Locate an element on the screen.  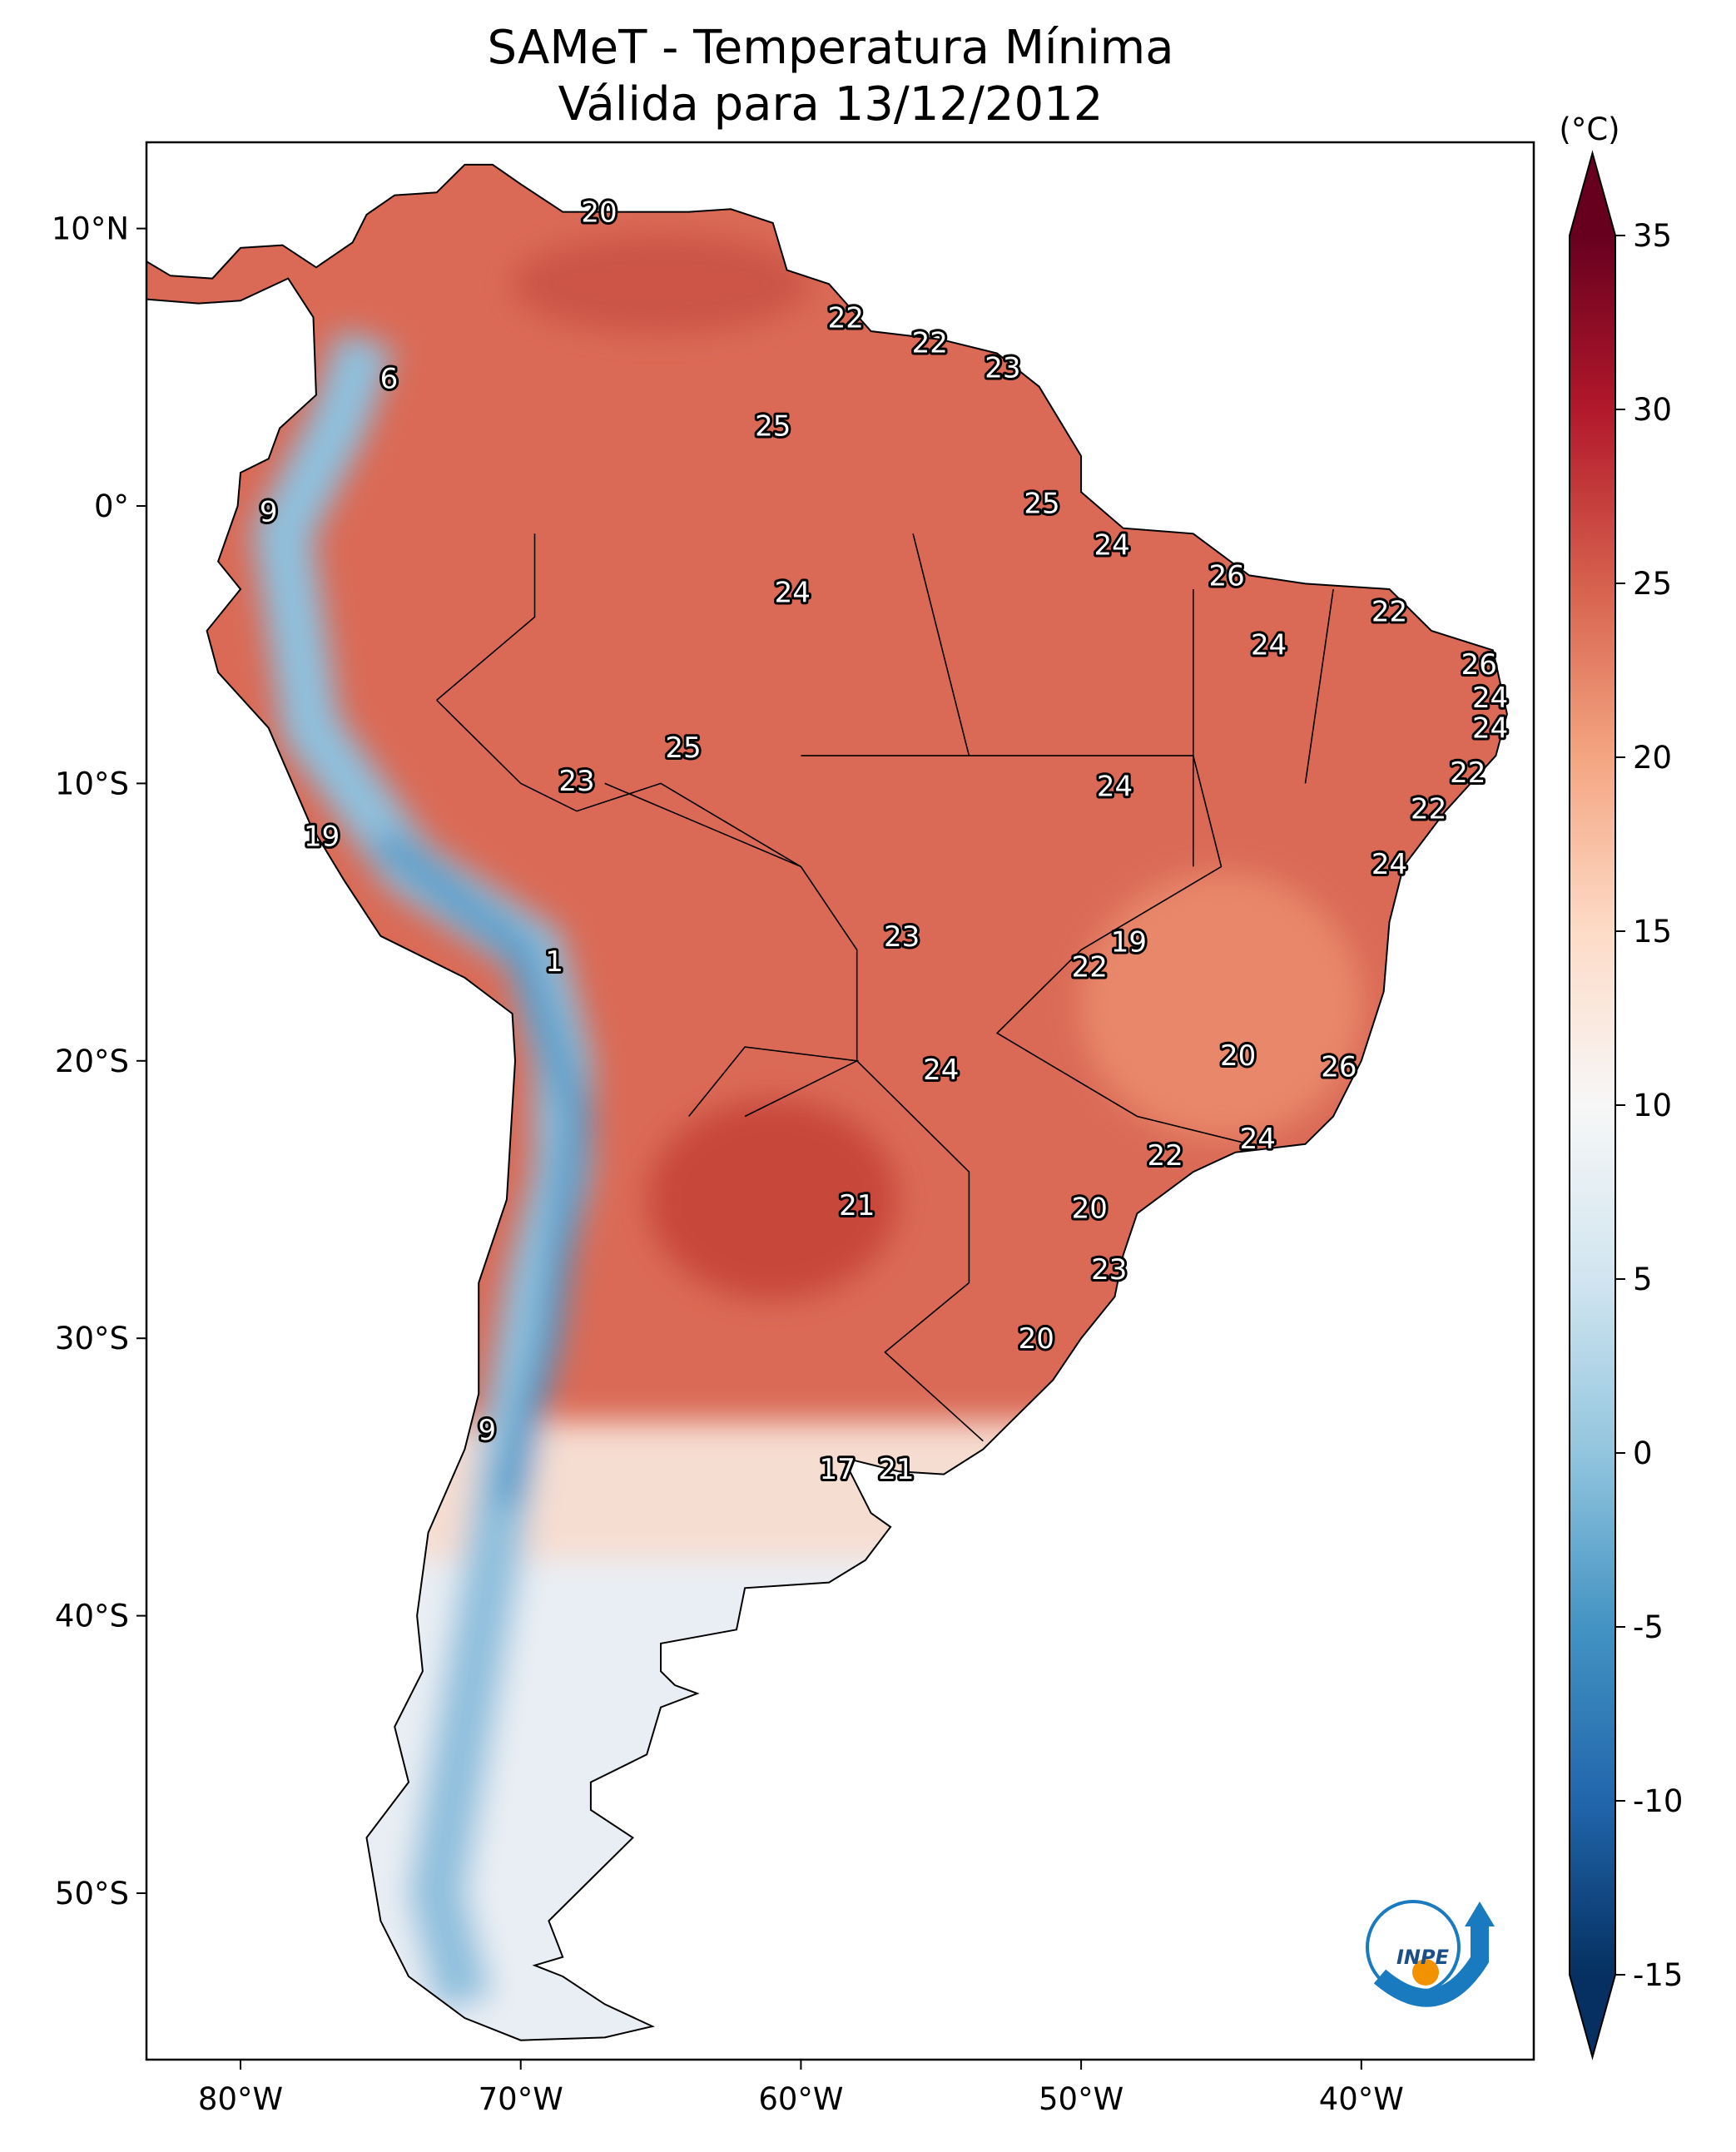
colorbar-tick-label: 10 is located at coordinates (1652, 1105).